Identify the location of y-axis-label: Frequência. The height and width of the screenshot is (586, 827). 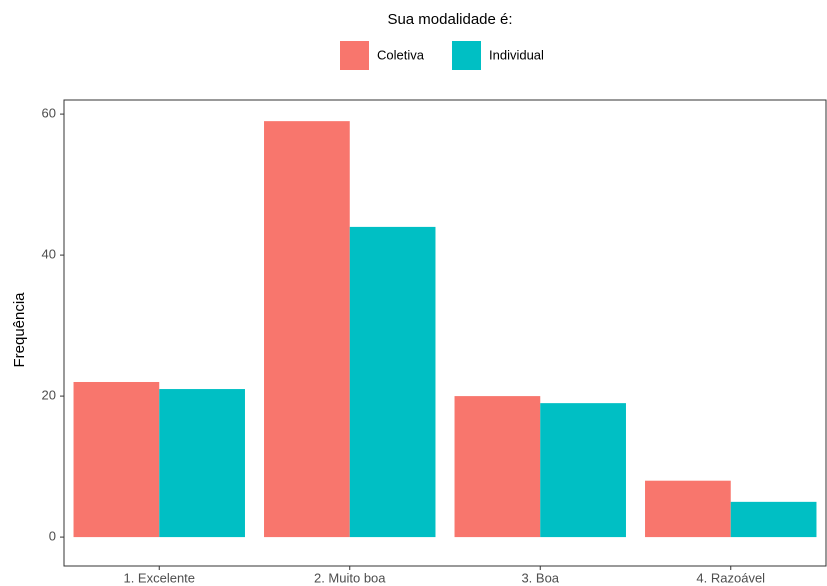
(19, 330).